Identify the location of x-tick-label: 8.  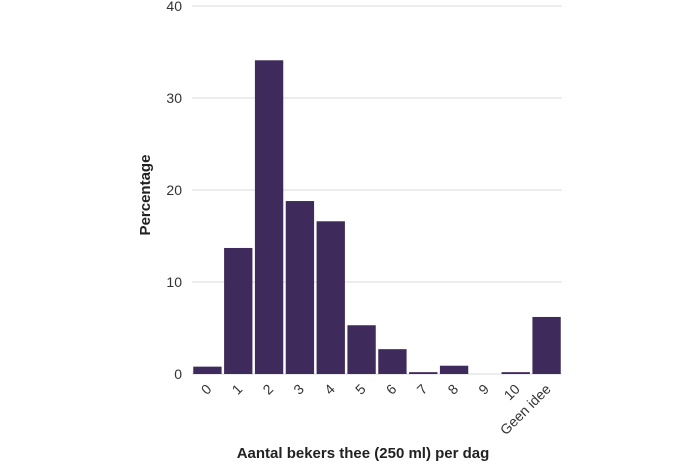
(452, 389).